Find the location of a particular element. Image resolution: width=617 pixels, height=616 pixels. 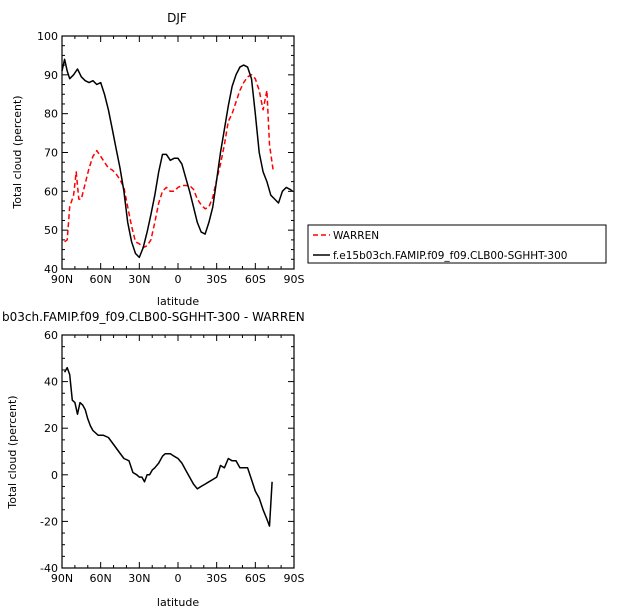

bottom-xtick-label: 60S is located at coordinates (255, 578).